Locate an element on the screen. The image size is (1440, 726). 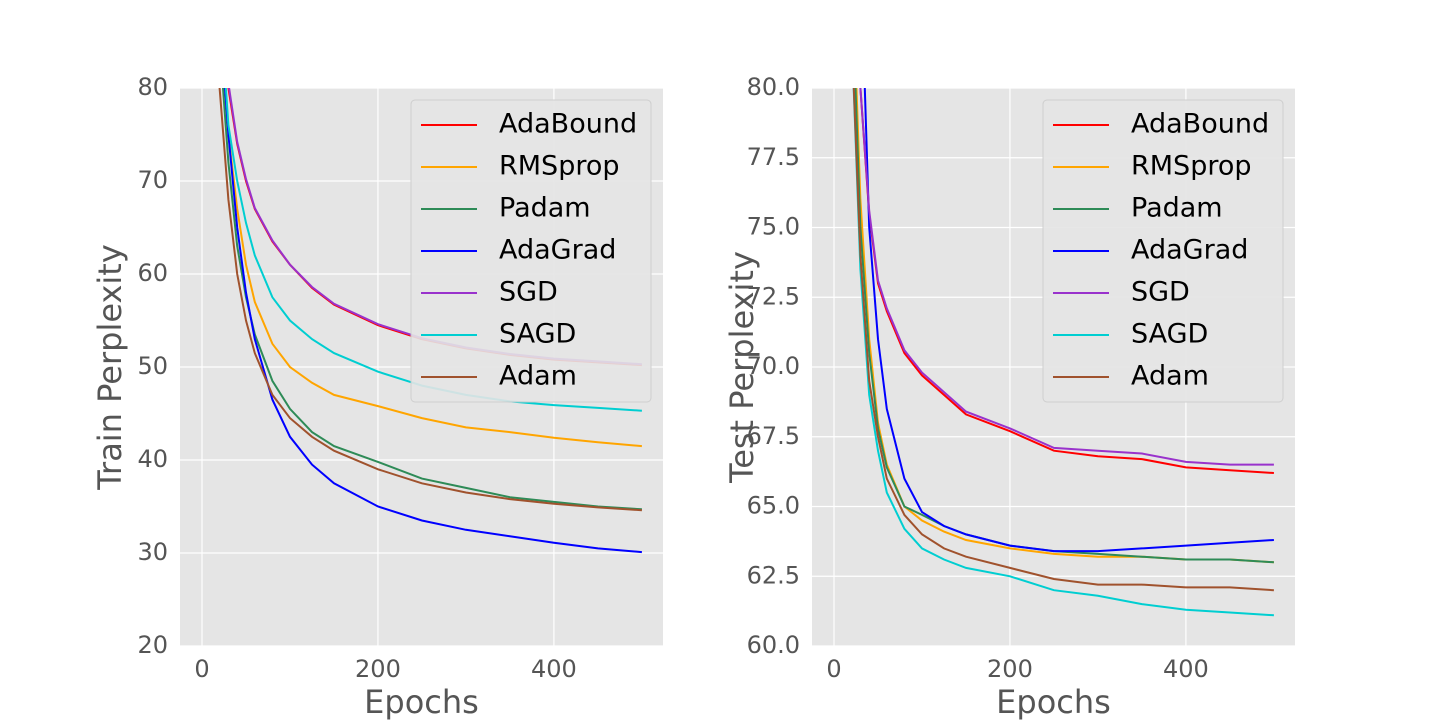
y-tick-label: 70.0 is located at coordinates (773, 366).